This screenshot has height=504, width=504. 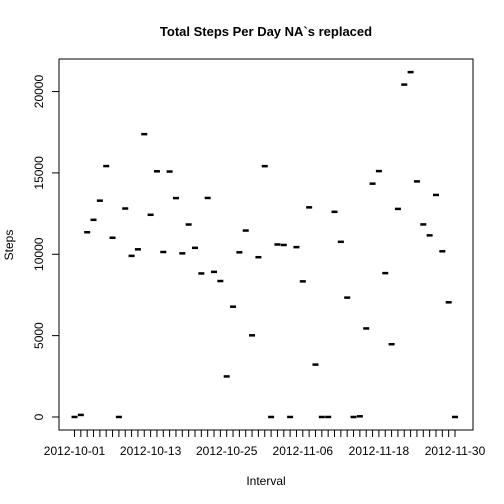 What do you see at coordinates (39, 92) in the screenshot?
I see `y-tick-label: 20000` at bounding box center [39, 92].